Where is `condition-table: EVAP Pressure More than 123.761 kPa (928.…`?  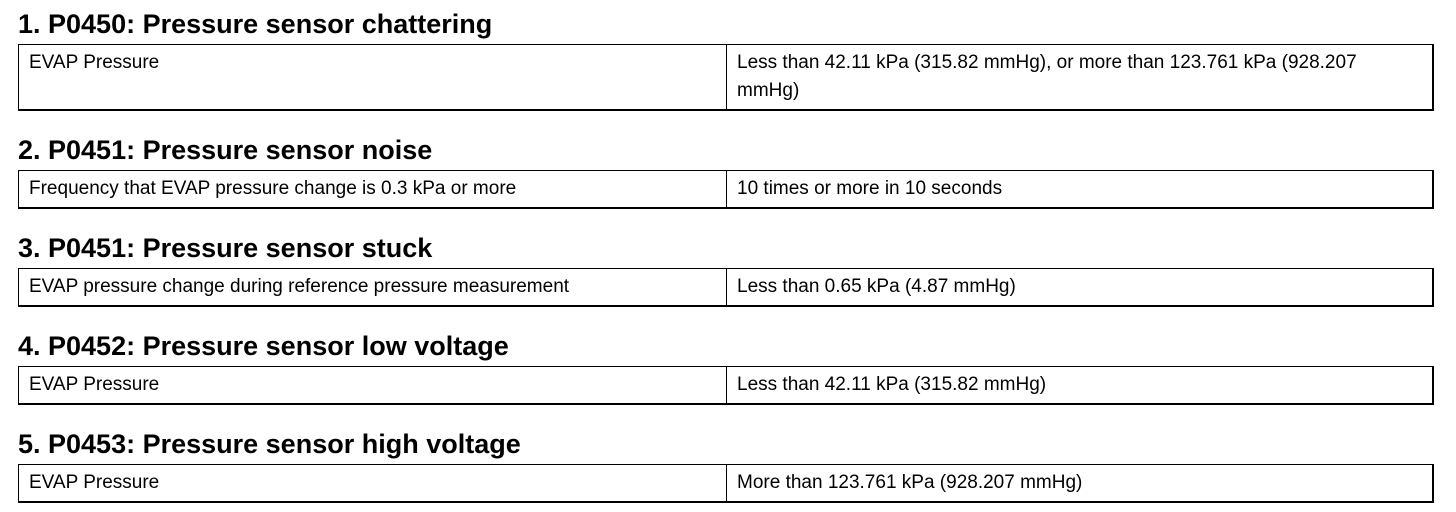
condition-table: EVAP Pressure More than 123.761 kPa (928.… is located at coordinates (726, 483).